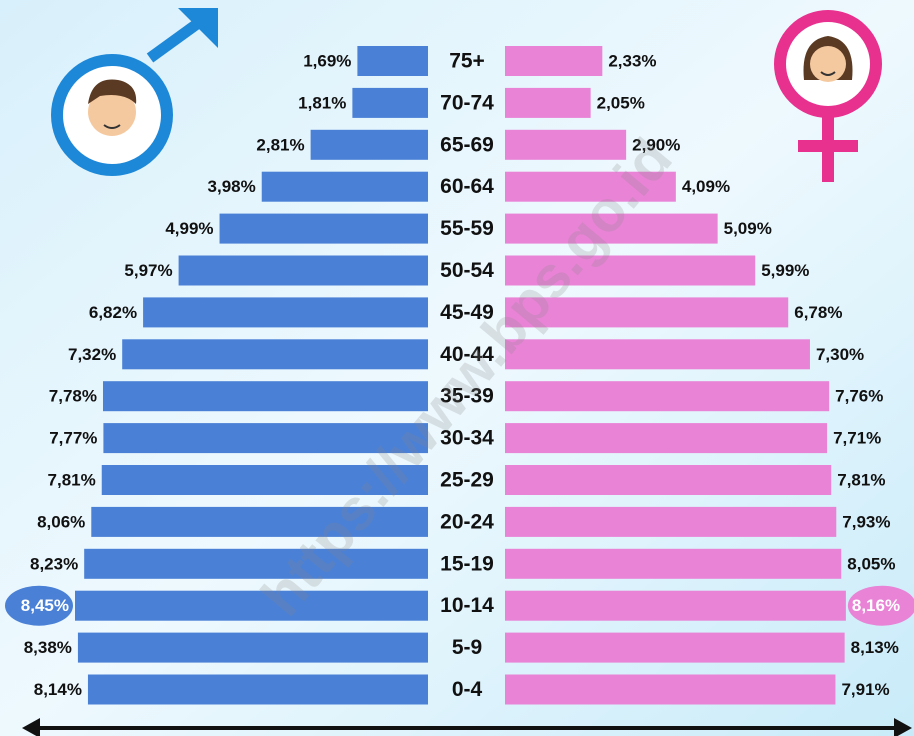 This screenshot has height=736, width=914. I want to click on category-label: 75+, so click(467, 61).